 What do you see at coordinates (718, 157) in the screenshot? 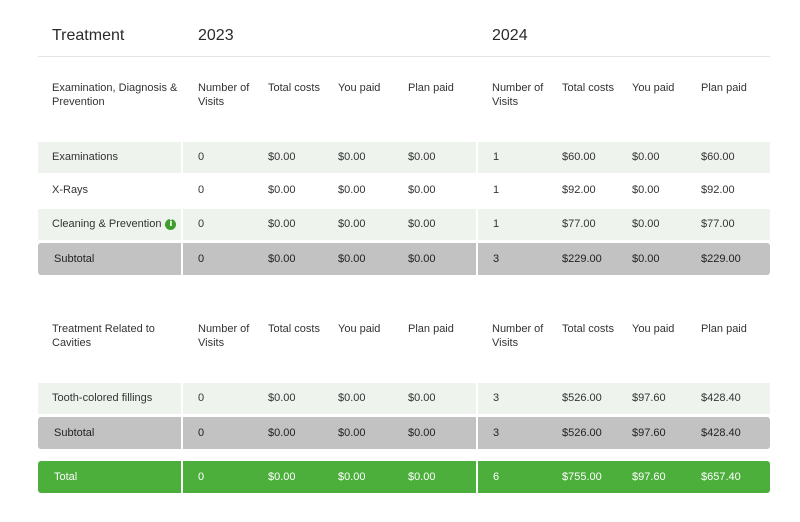
I see `plan-paid-2024: $60.00` at bounding box center [718, 157].